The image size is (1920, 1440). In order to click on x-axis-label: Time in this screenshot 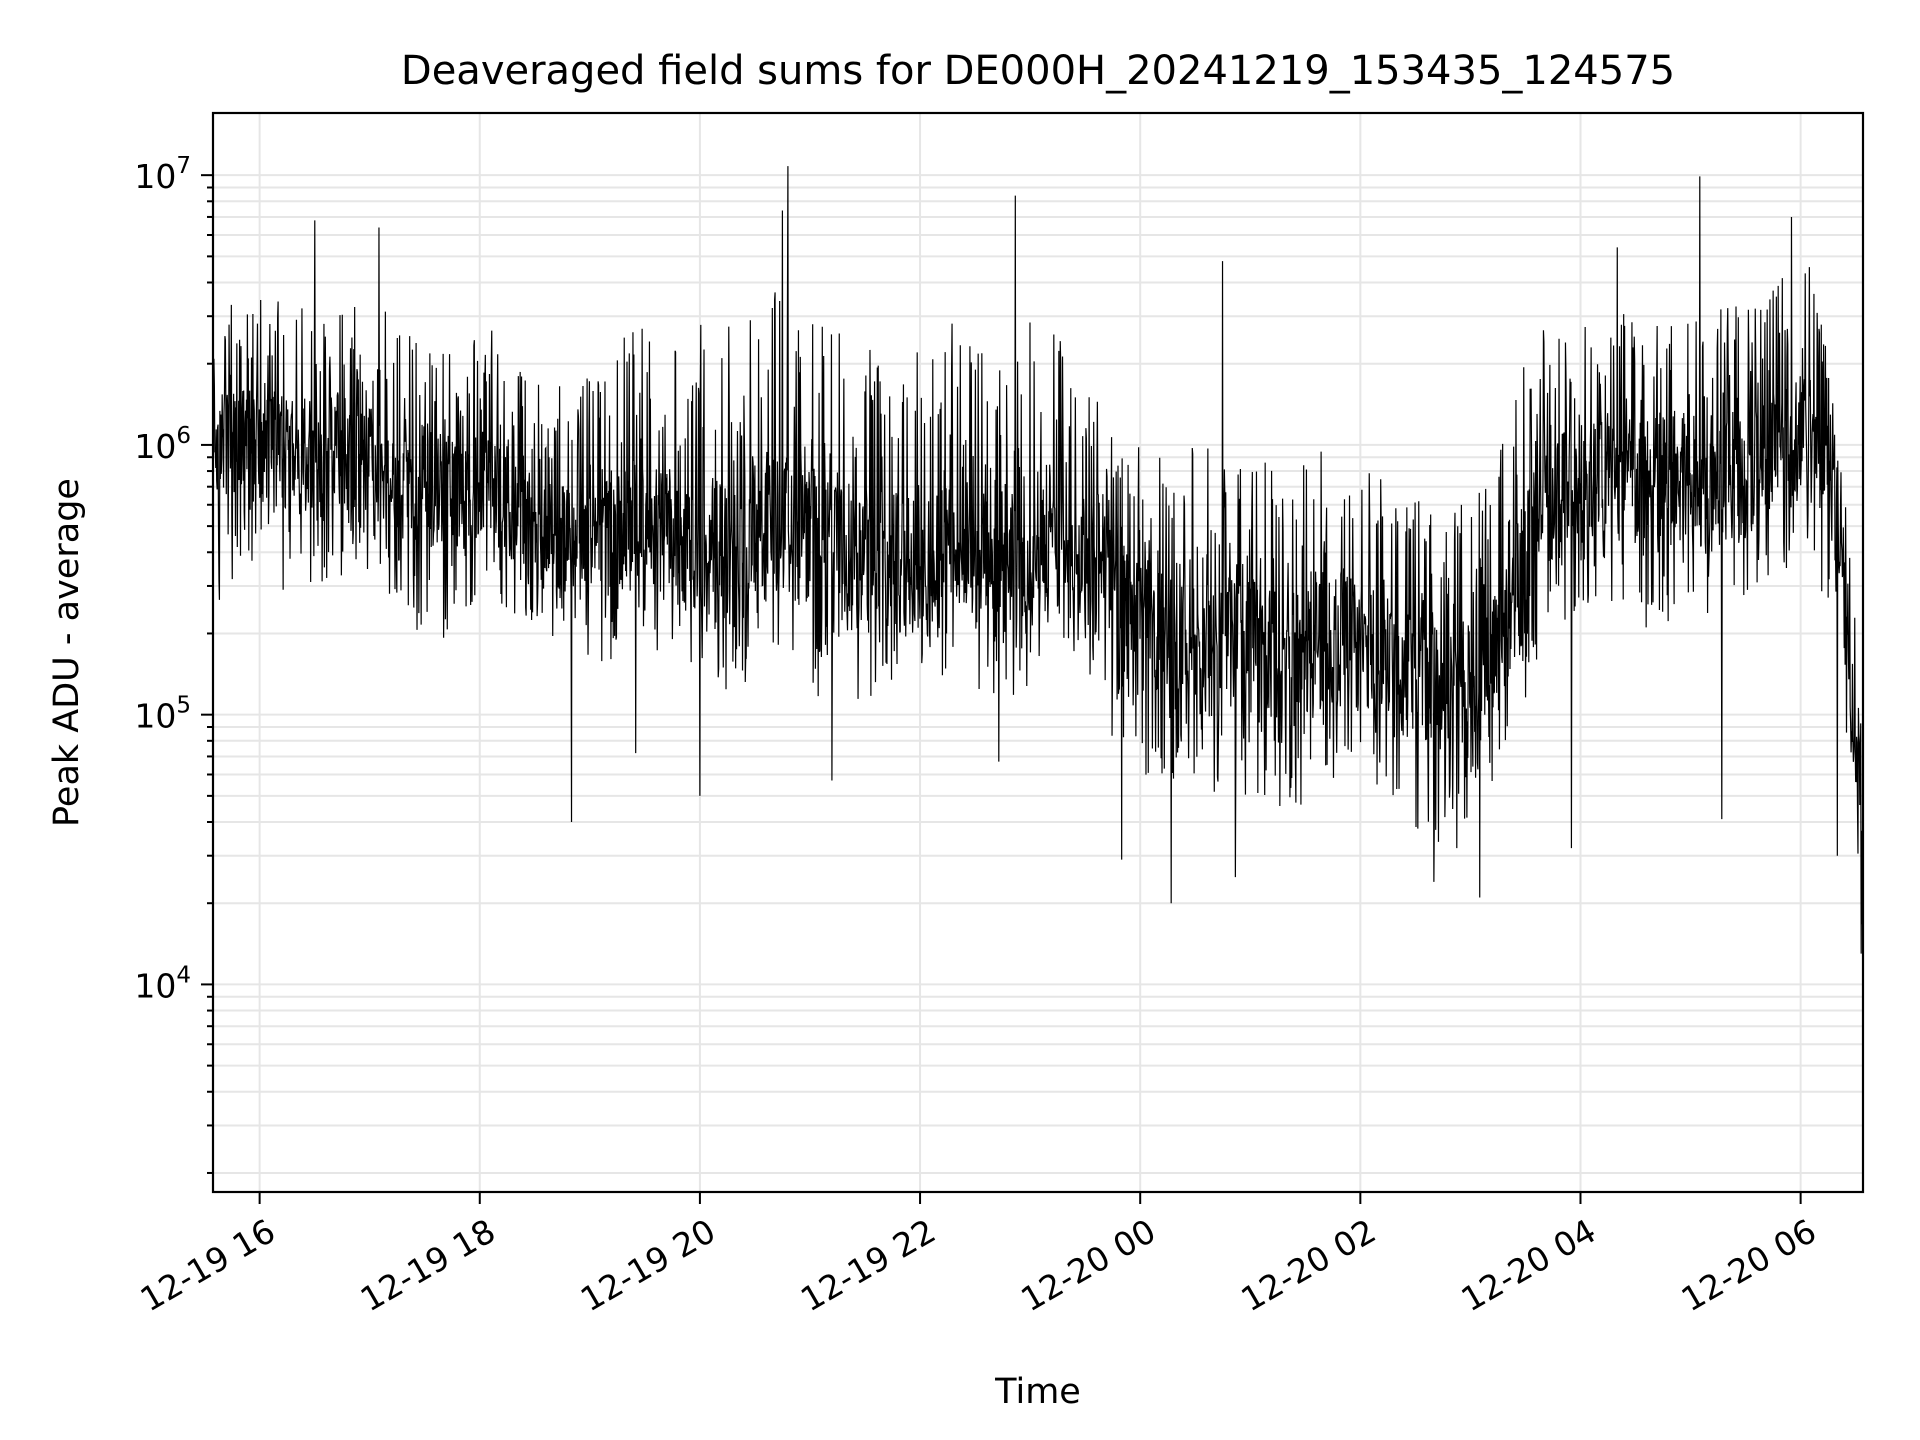, I will do `click(1037, 1392)`.